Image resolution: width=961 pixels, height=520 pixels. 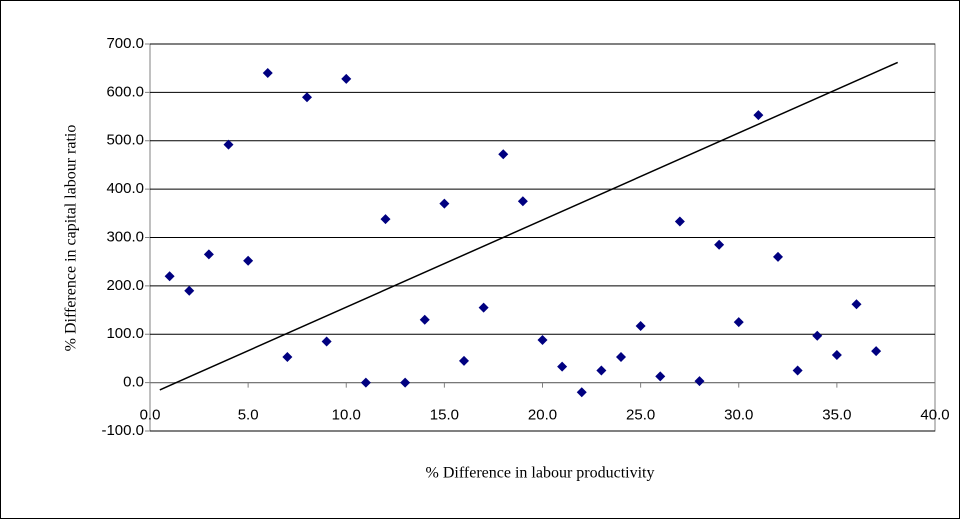 I want to click on x-tick-label: 10.0, so click(x=346, y=415).